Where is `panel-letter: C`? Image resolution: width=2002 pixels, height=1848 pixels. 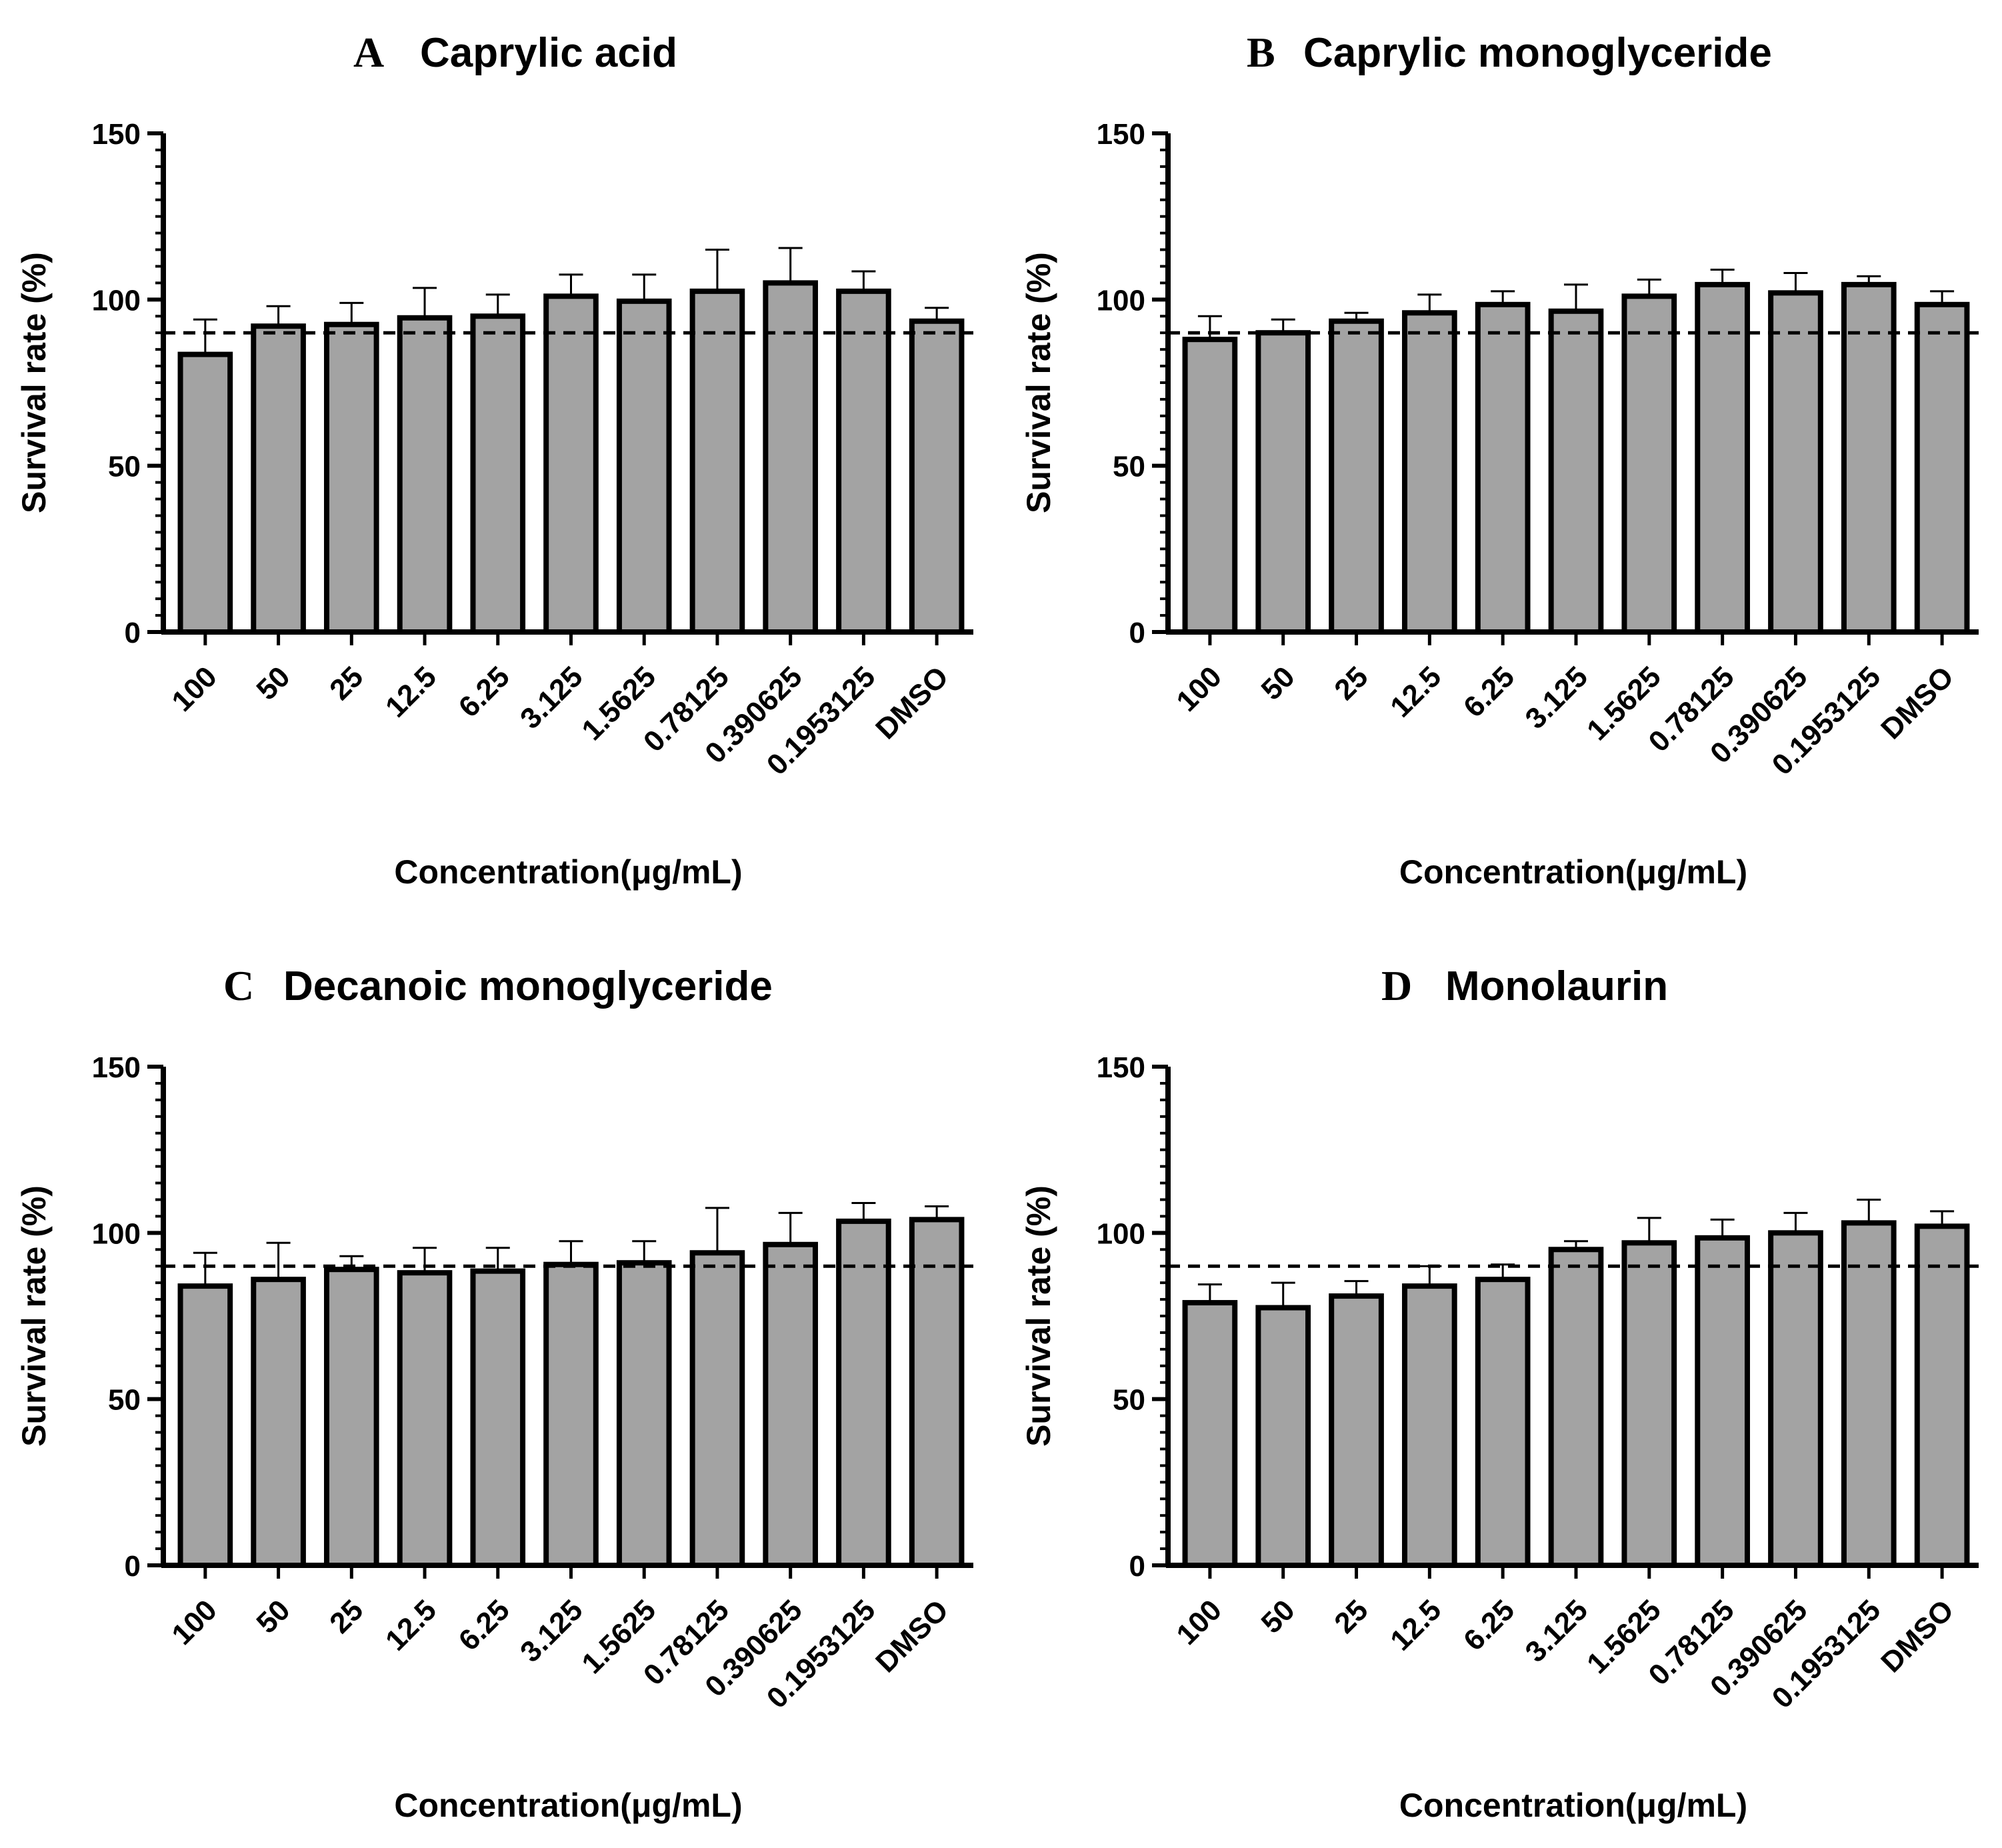
panel-letter: C is located at coordinates (238, 985).